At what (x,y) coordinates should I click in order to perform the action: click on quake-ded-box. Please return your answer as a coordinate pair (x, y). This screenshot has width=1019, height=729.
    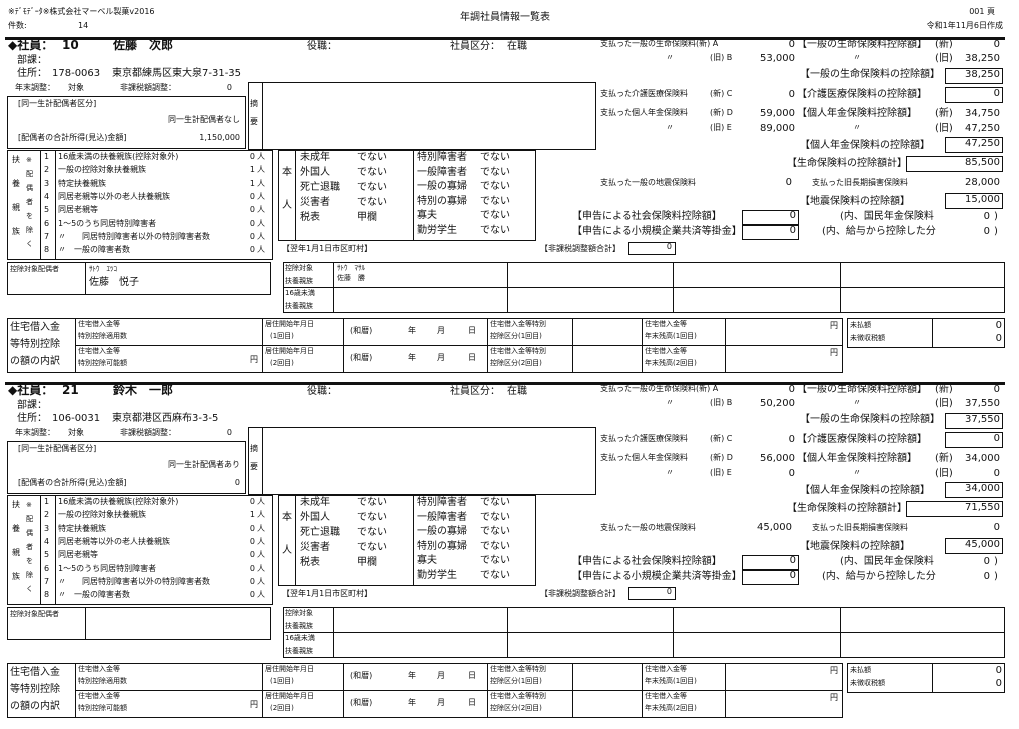
    Looking at the image, I should click on (974, 546).